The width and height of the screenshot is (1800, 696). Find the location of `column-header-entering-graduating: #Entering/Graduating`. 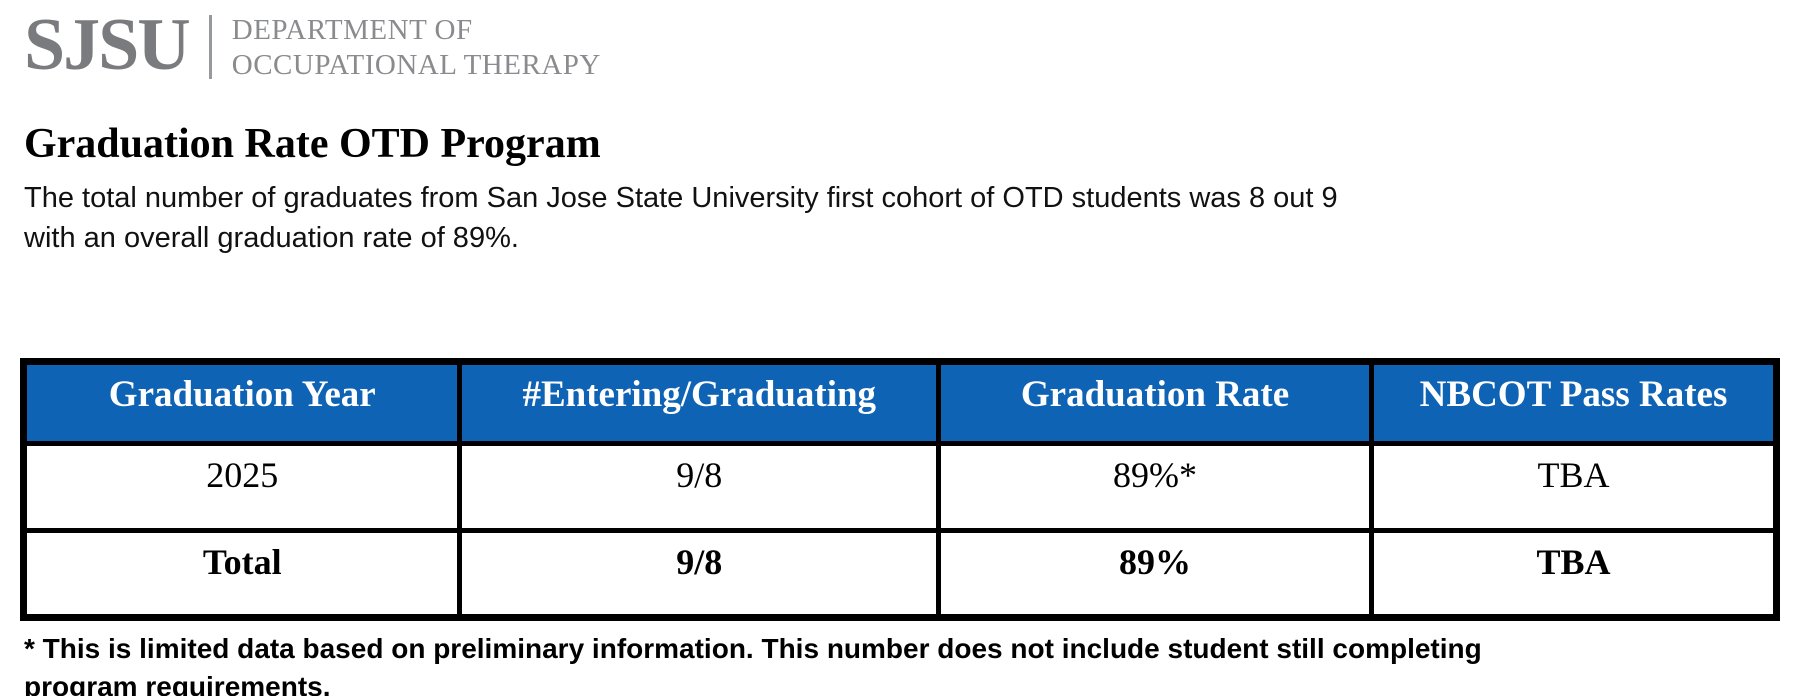

column-header-entering-graduating: #Entering/Graduating is located at coordinates (699, 402).